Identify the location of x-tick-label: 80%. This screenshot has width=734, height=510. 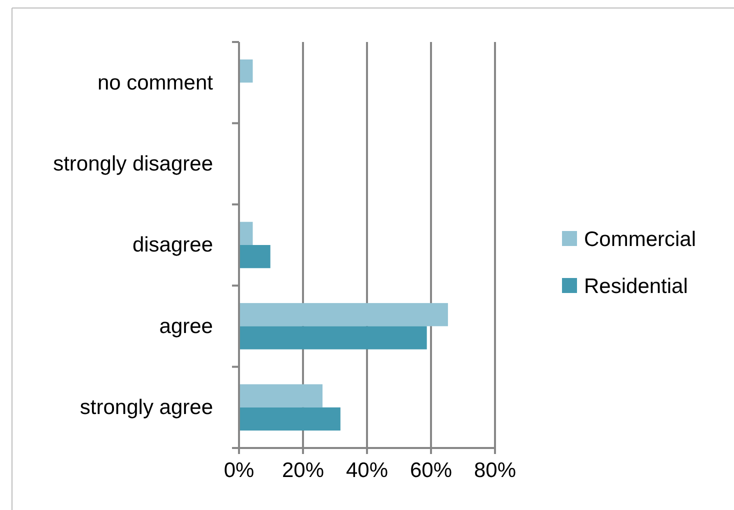
(495, 470).